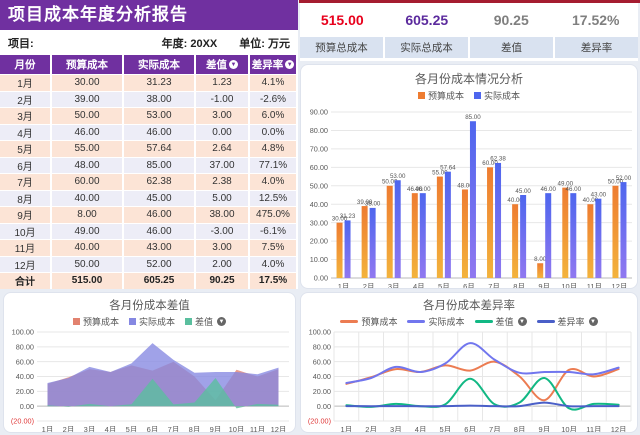  What do you see at coordinates (273, 116) in the screenshot?
I see `table-cell: 6.0%` at bounding box center [273, 116].